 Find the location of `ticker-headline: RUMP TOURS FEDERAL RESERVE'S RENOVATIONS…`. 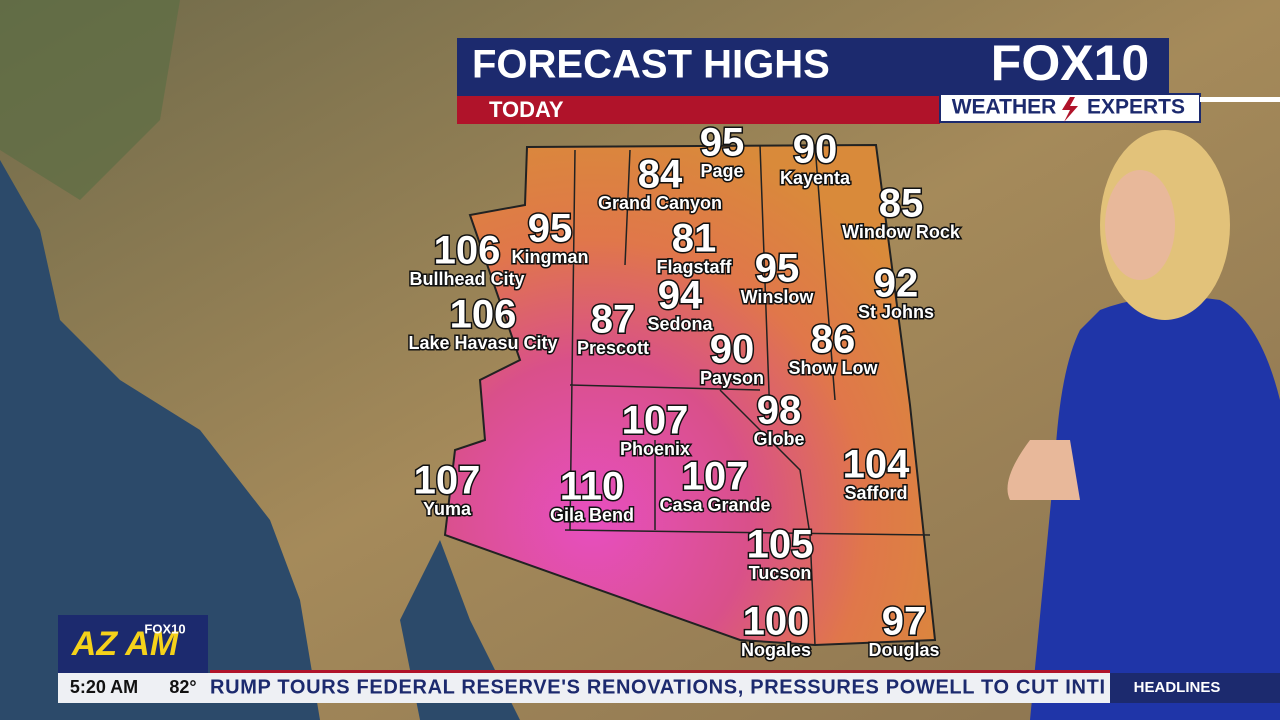

ticker-headline: RUMP TOURS FEDERAL RESERVE'S RENOVATIONS… is located at coordinates (657, 687).